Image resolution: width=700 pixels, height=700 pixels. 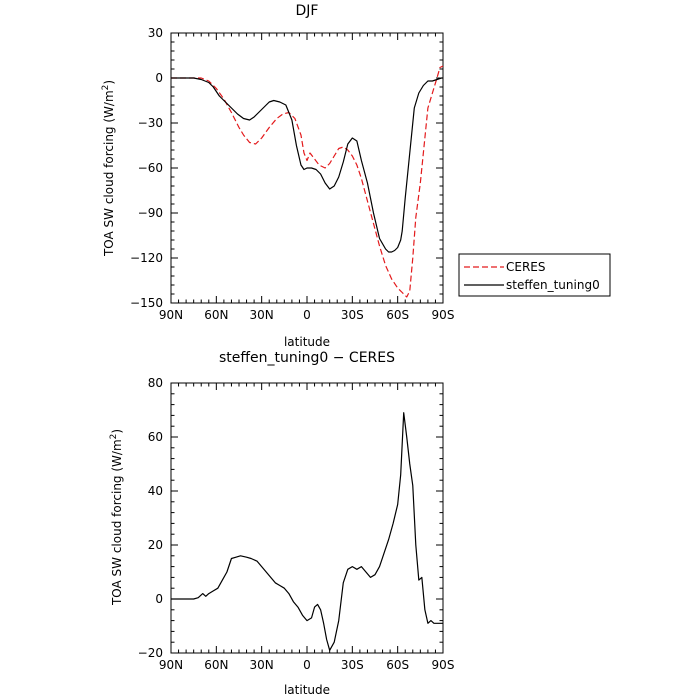 What do you see at coordinates (216, 665) in the screenshot?
I see `bottom-x-tick-label: 60N` at bounding box center [216, 665].